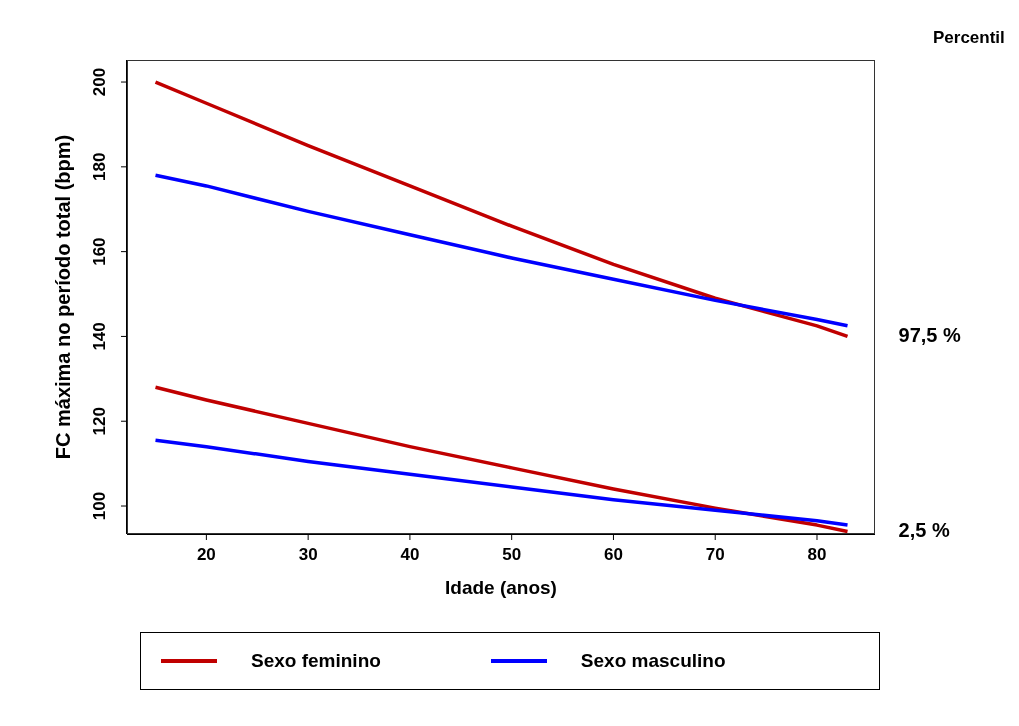 Image resolution: width=1019 pixels, height=726 pixels. Describe the element at coordinates (63, 297) in the screenshot. I see `y-axis-title: FC máxima no período total (bpm)` at that location.